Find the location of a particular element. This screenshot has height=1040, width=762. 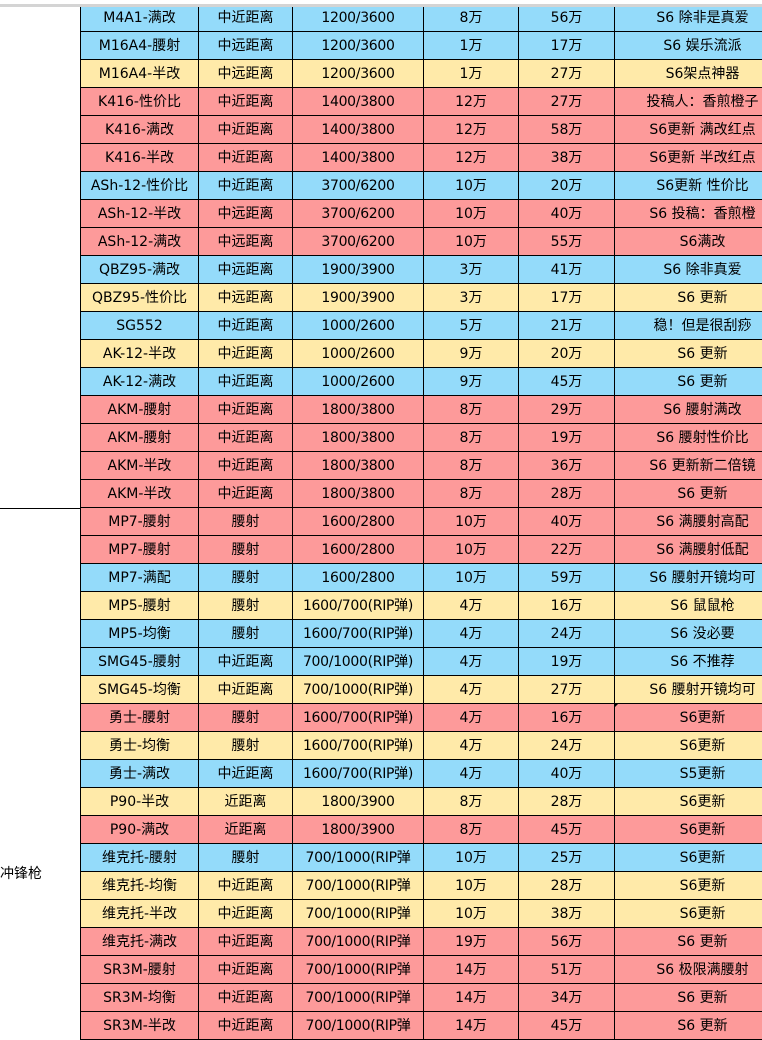

ammo-cell: 1000/2600 is located at coordinates (358, 326).